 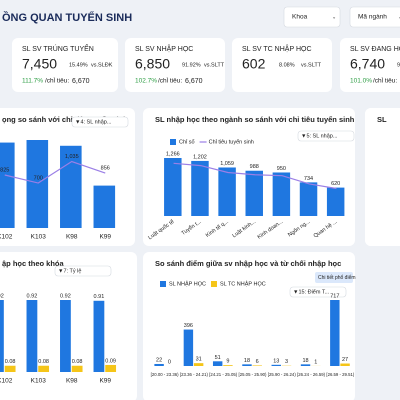 What do you see at coordinates (254, 167) in the screenshot?
I see `data-label: 988` at bounding box center [254, 167].